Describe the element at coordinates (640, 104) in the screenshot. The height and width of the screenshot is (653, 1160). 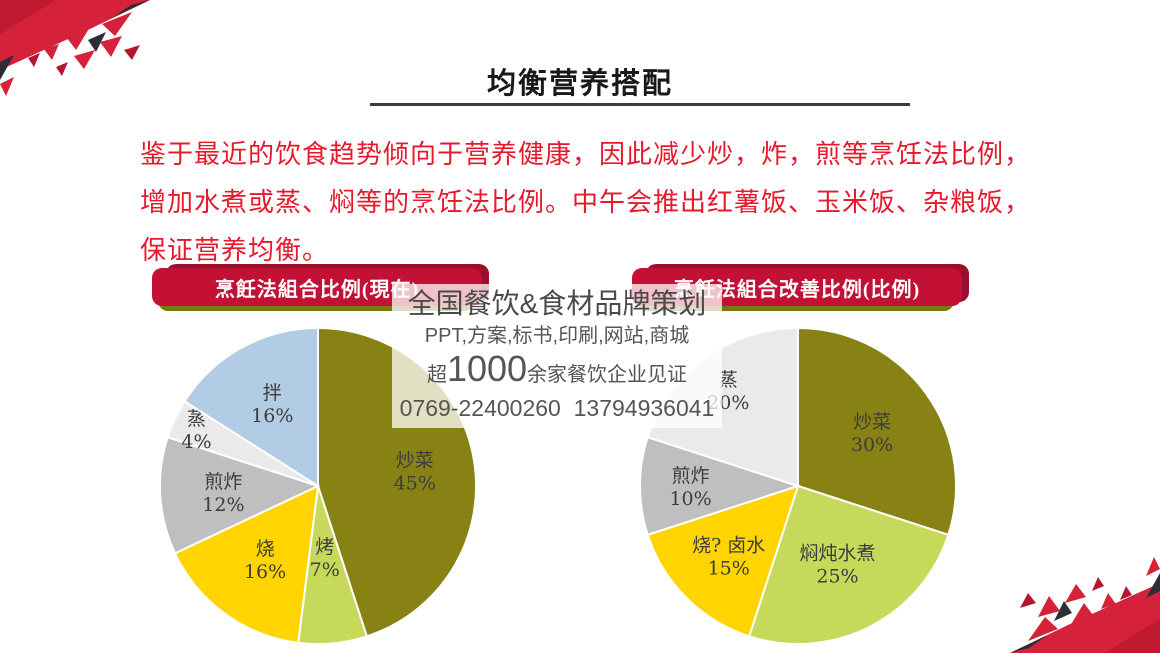
I see `title-underline` at that location.